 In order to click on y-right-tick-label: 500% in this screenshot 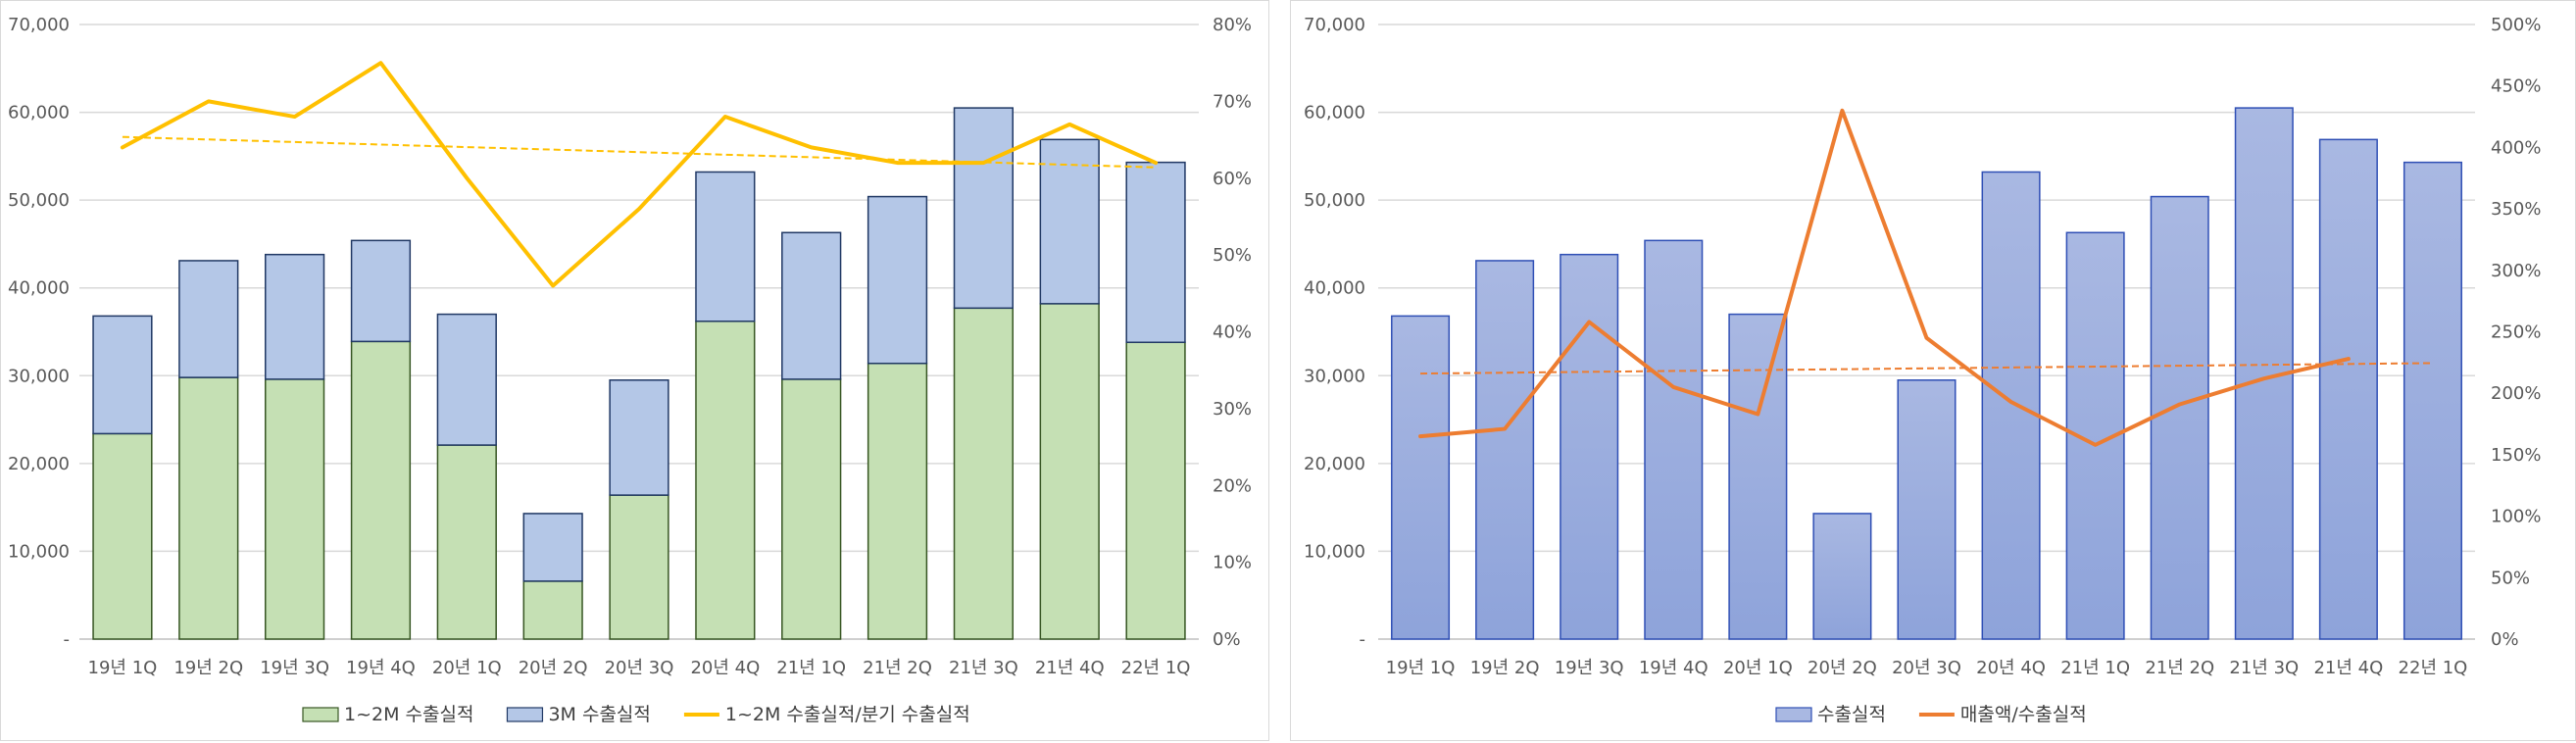, I will do `click(2516, 25)`.